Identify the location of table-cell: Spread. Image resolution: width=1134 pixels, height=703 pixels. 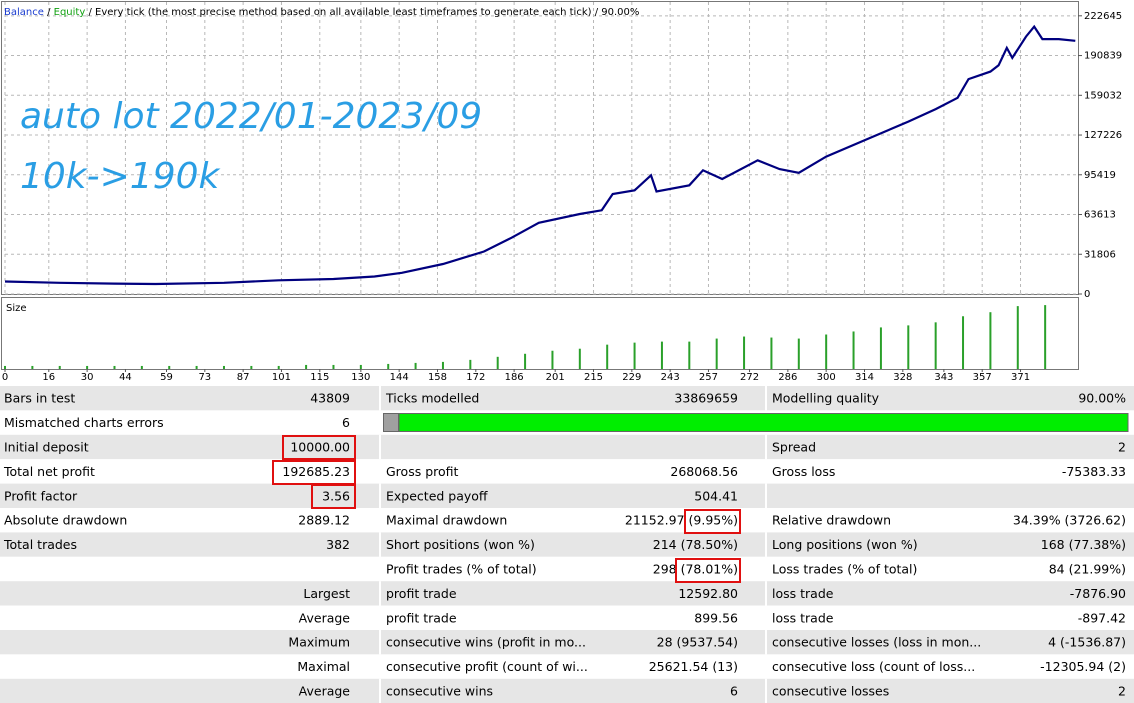
(794, 447).